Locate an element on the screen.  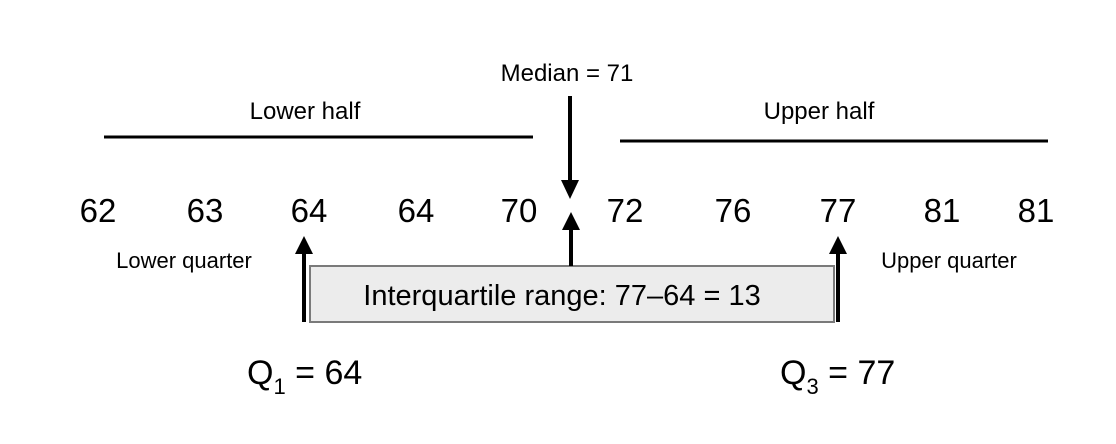
q3-value: = 77 is located at coordinates (857, 373).